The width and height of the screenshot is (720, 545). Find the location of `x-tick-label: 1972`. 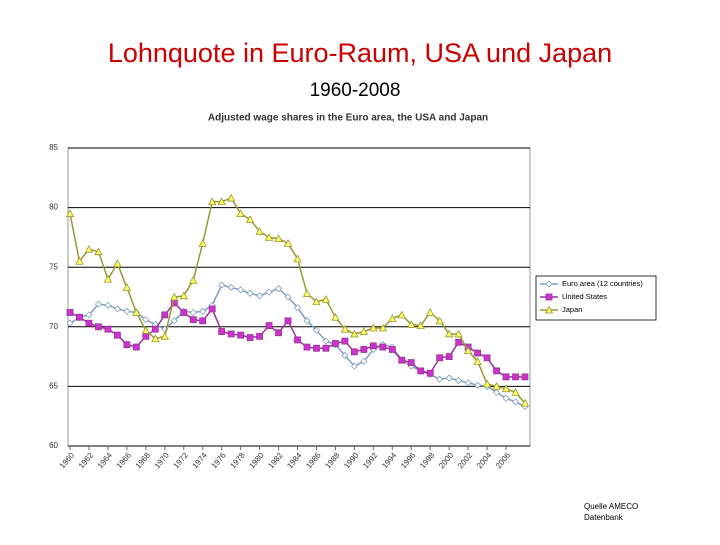

x-tick-label: 1972 is located at coordinates (181, 460).